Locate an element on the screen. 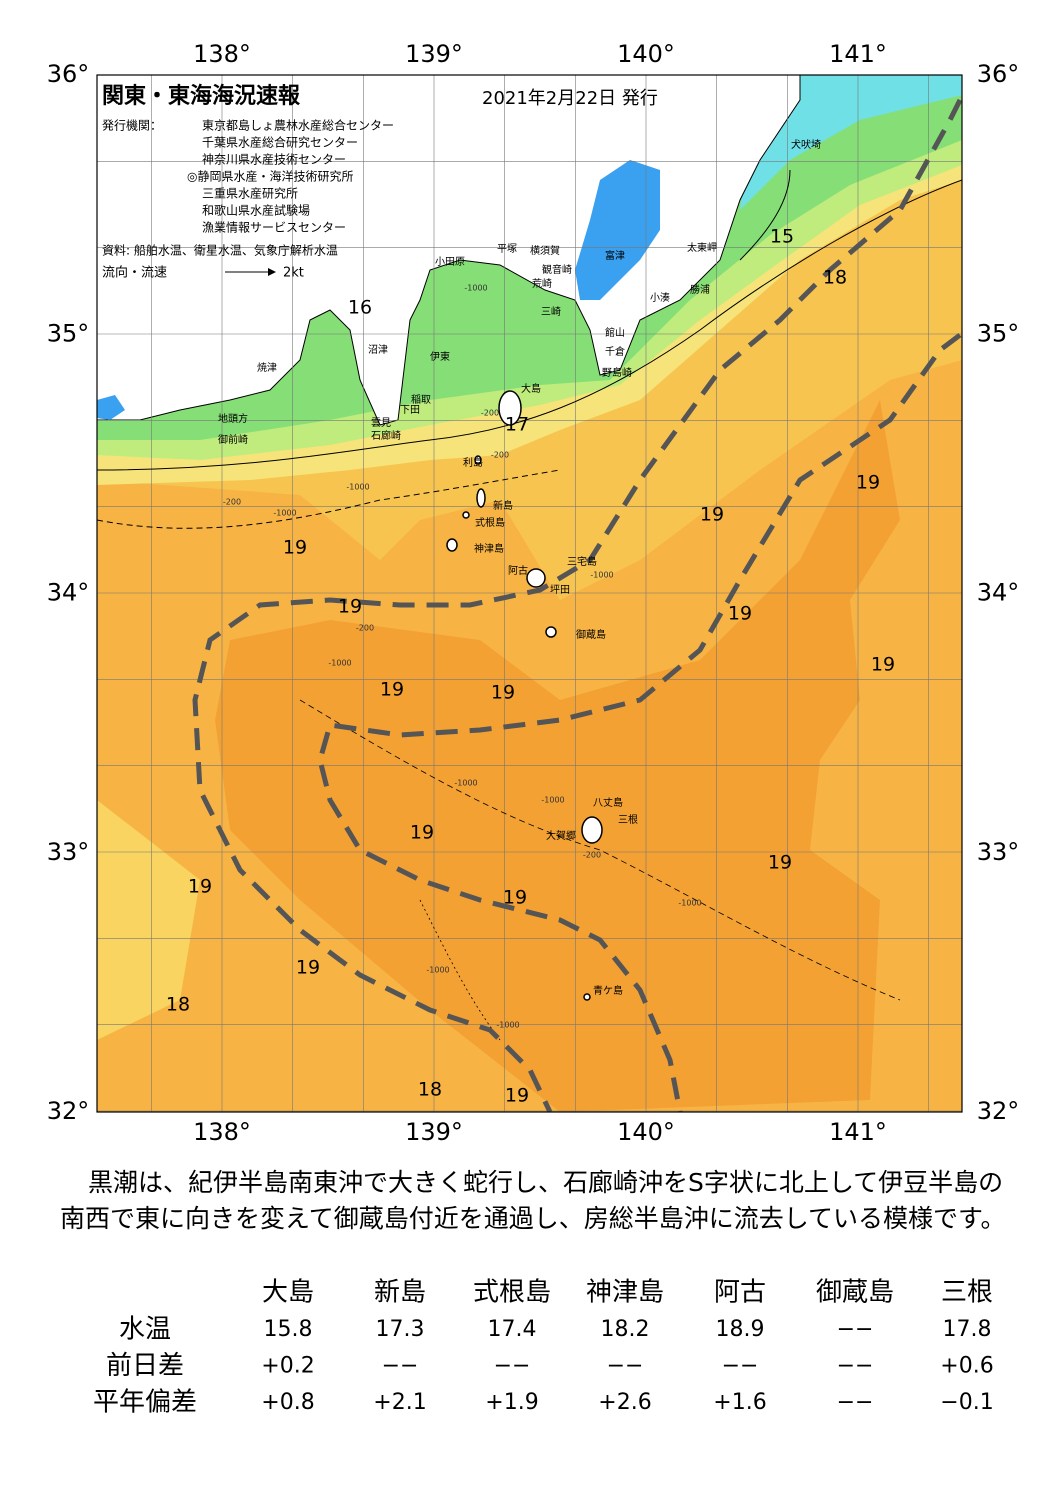 This screenshot has width=1064, height=1503. place-name: 平塚 is located at coordinates (507, 249).